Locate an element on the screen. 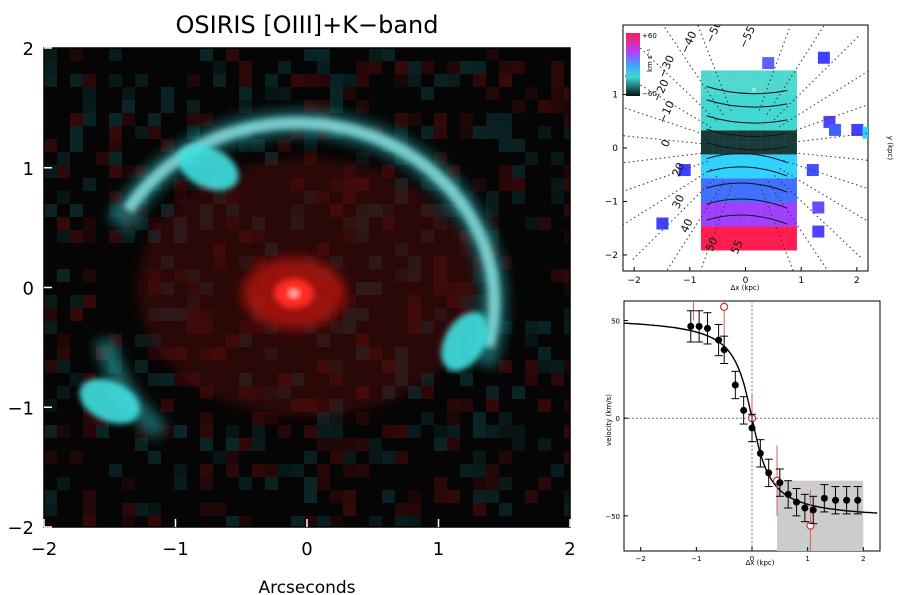 The width and height of the screenshot is (903, 595). panel-a-xlabel: Arcseconds is located at coordinates (306, 586).